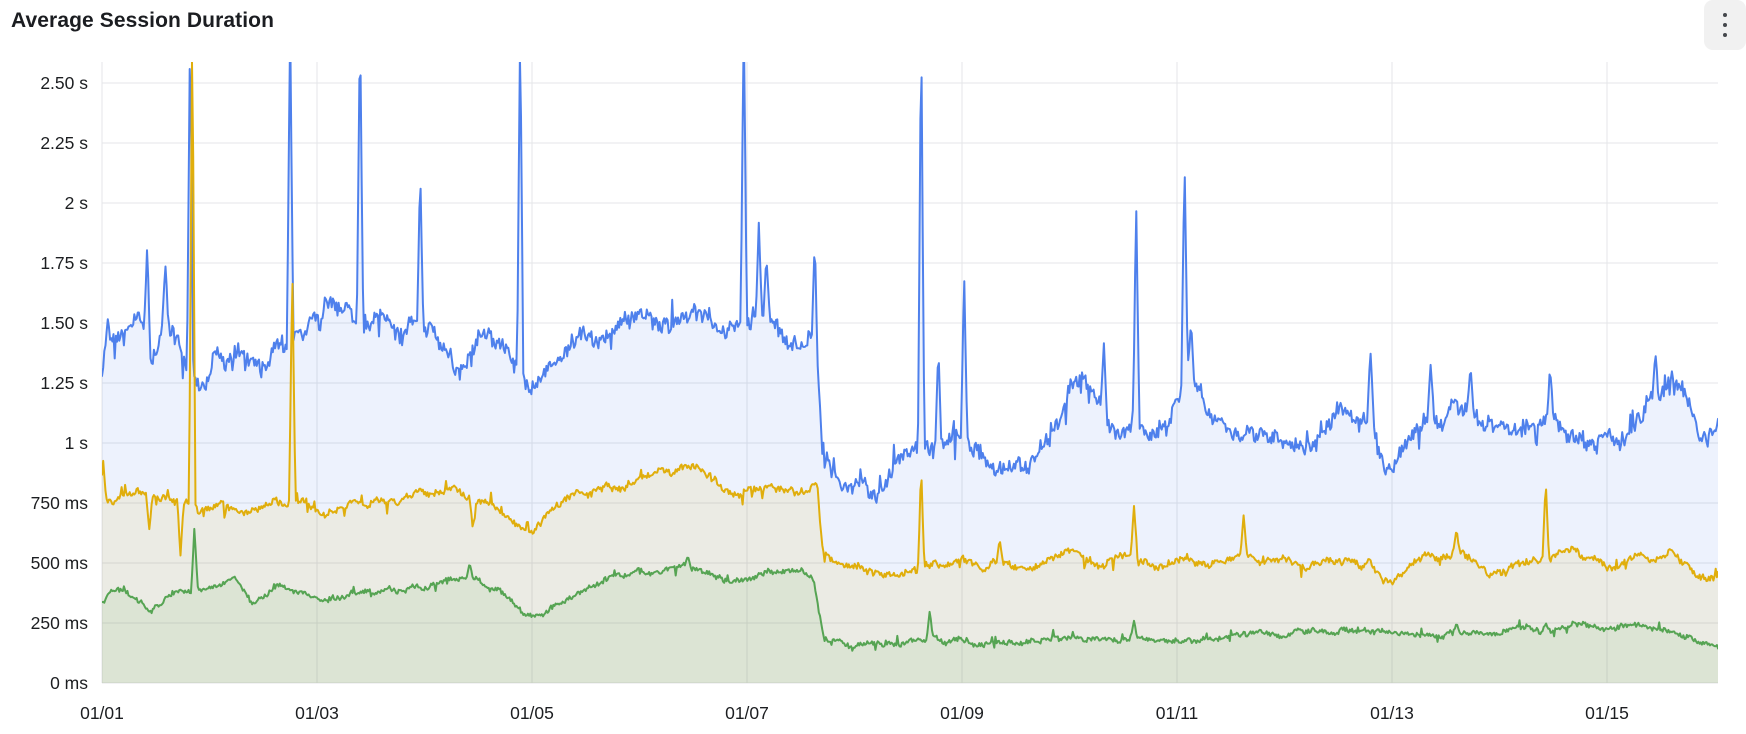 Image resolution: width=1746 pixels, height=734 pixels. I want to click on y-tick-label: 0 ms, so click(69, 683).